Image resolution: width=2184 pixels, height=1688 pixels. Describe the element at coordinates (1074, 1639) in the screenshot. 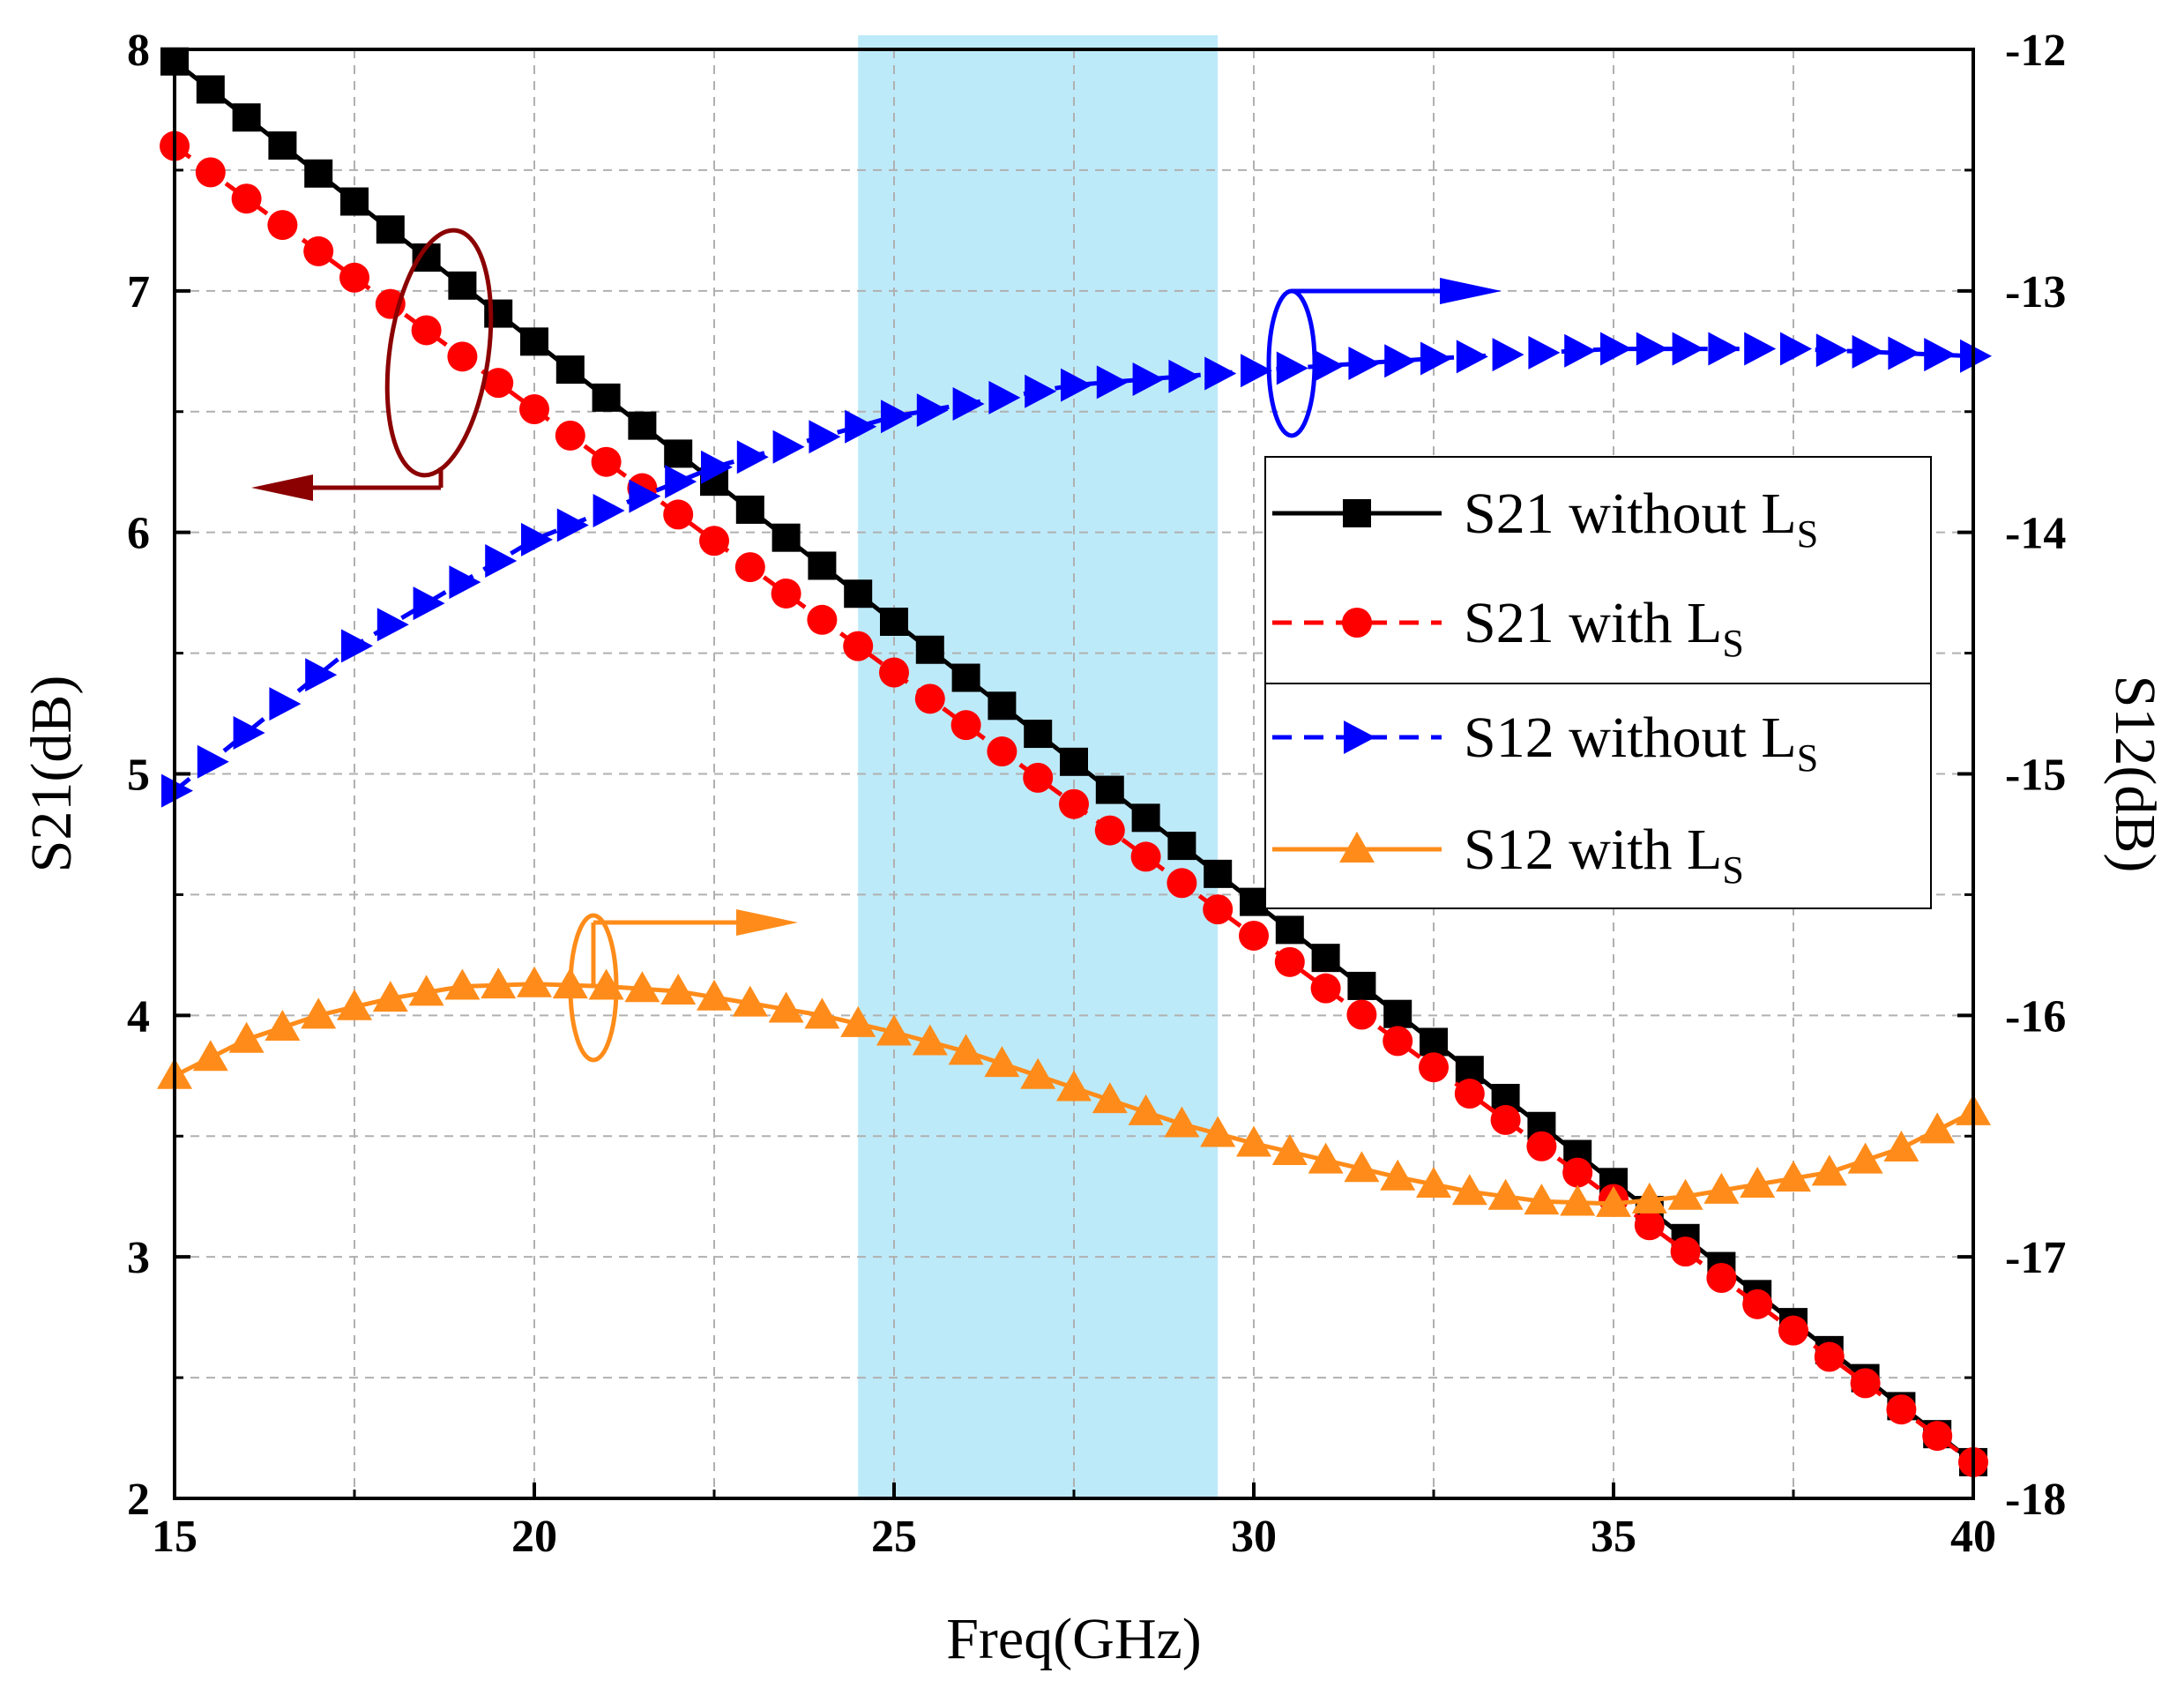

I see `x-axis-title: Freq(GHz)` at that location.